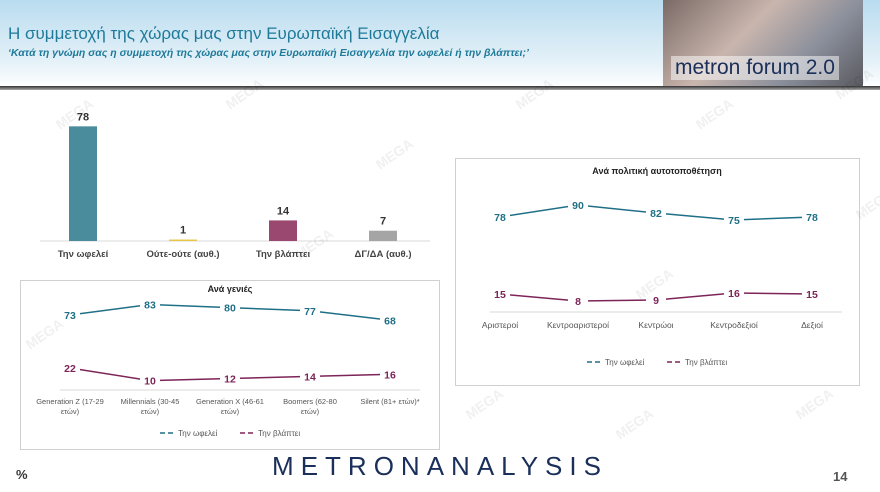 The width and height of the screenshot is (880, 492). I want to click on category-label: Δεξιοί, so click(812, 325).